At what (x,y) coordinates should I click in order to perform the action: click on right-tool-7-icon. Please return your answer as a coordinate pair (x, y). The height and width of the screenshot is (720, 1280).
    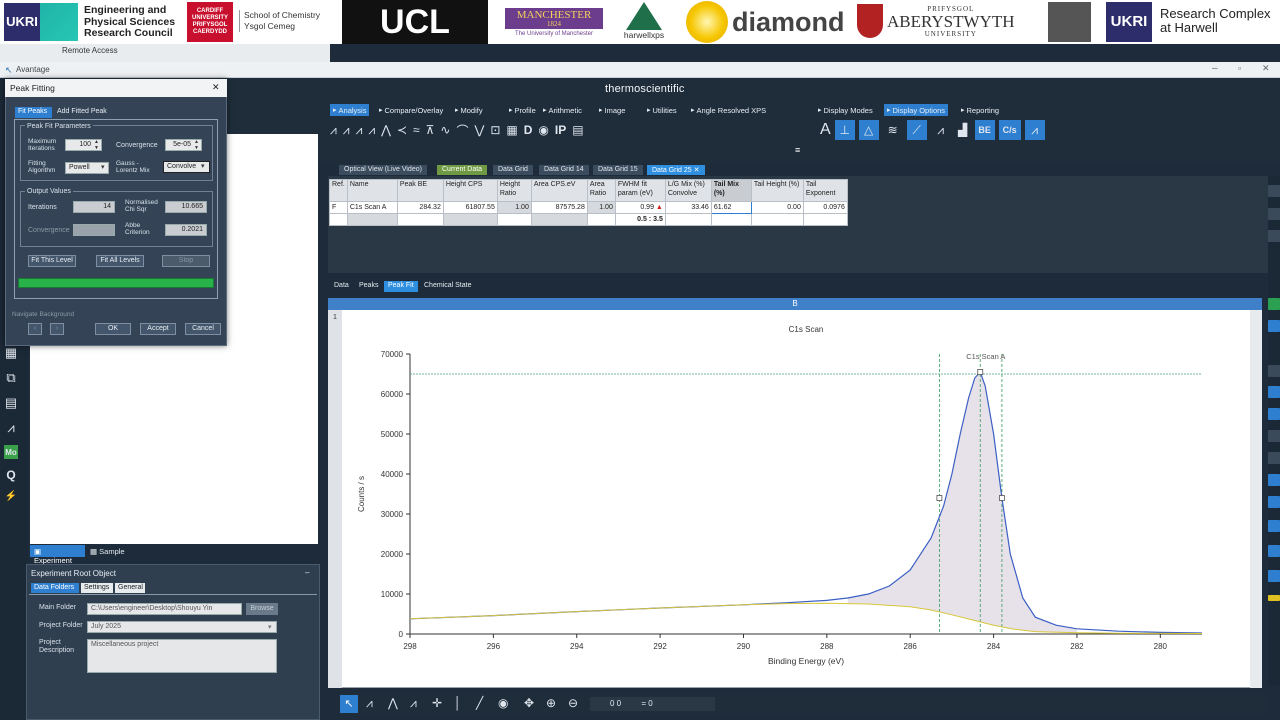
    Looking at the image, I should click on (1274, 392).